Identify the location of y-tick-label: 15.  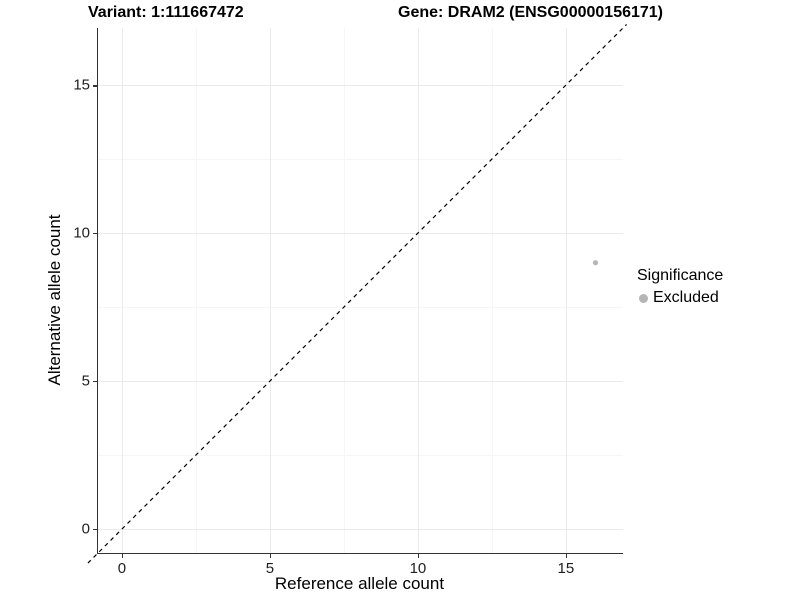
(81, 85).